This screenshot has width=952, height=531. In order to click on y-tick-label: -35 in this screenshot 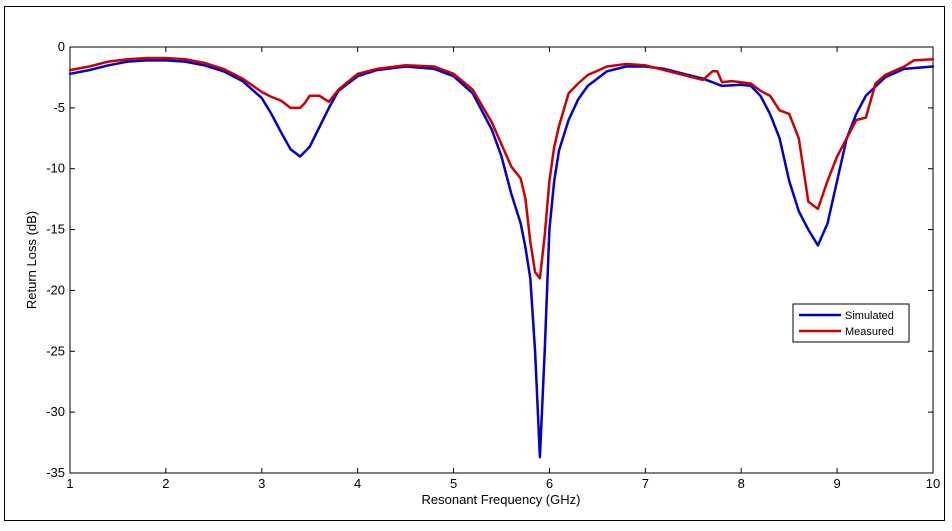, I will do `click(55, 472)`.